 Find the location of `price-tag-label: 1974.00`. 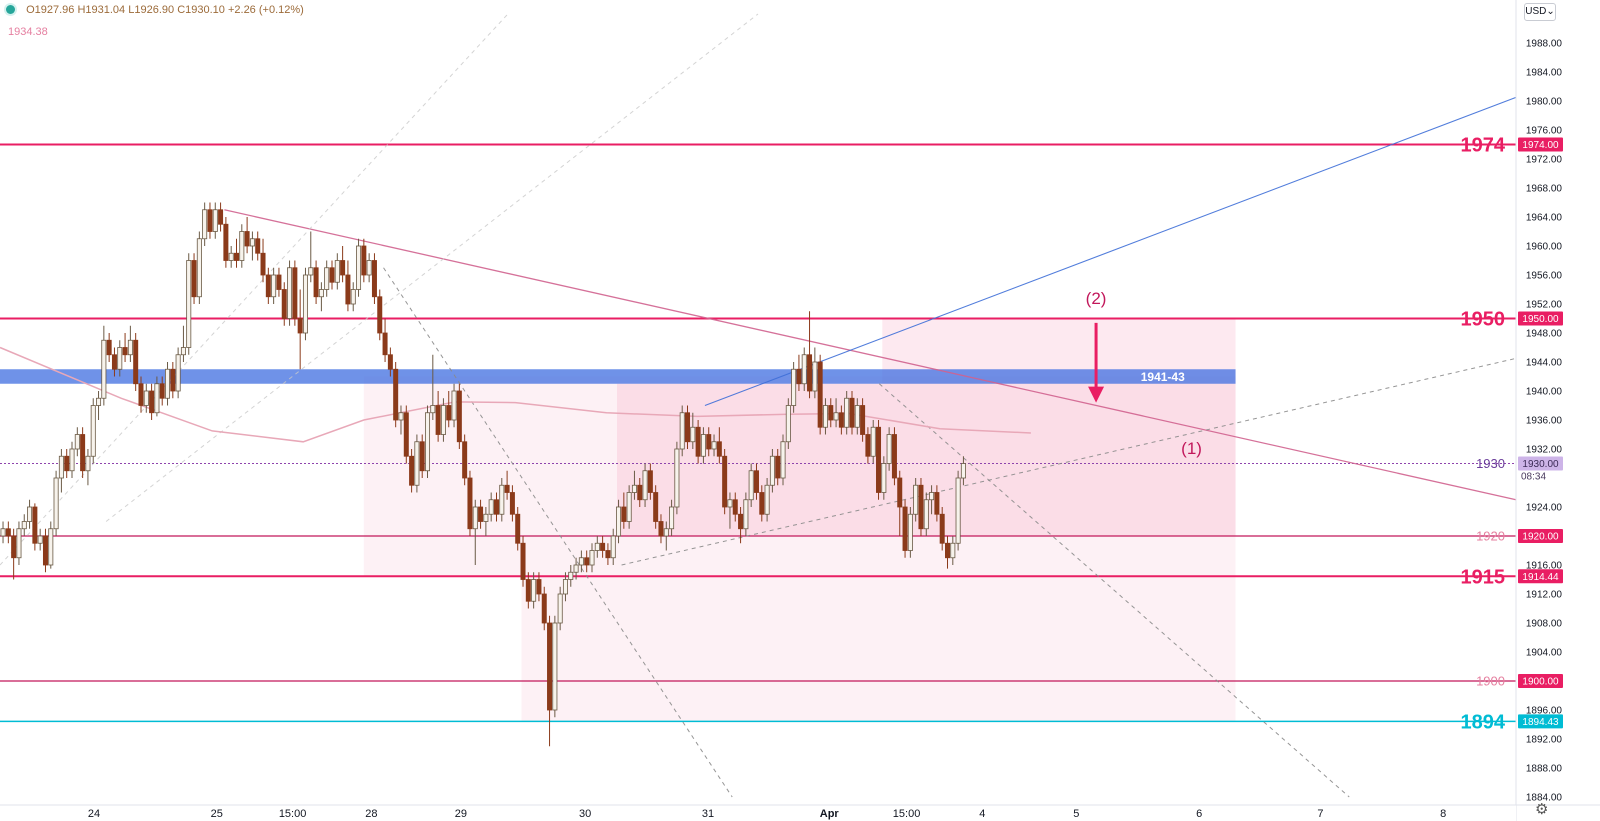

price-tag-label: 1974.00 is located at coordinates (1540, 145).